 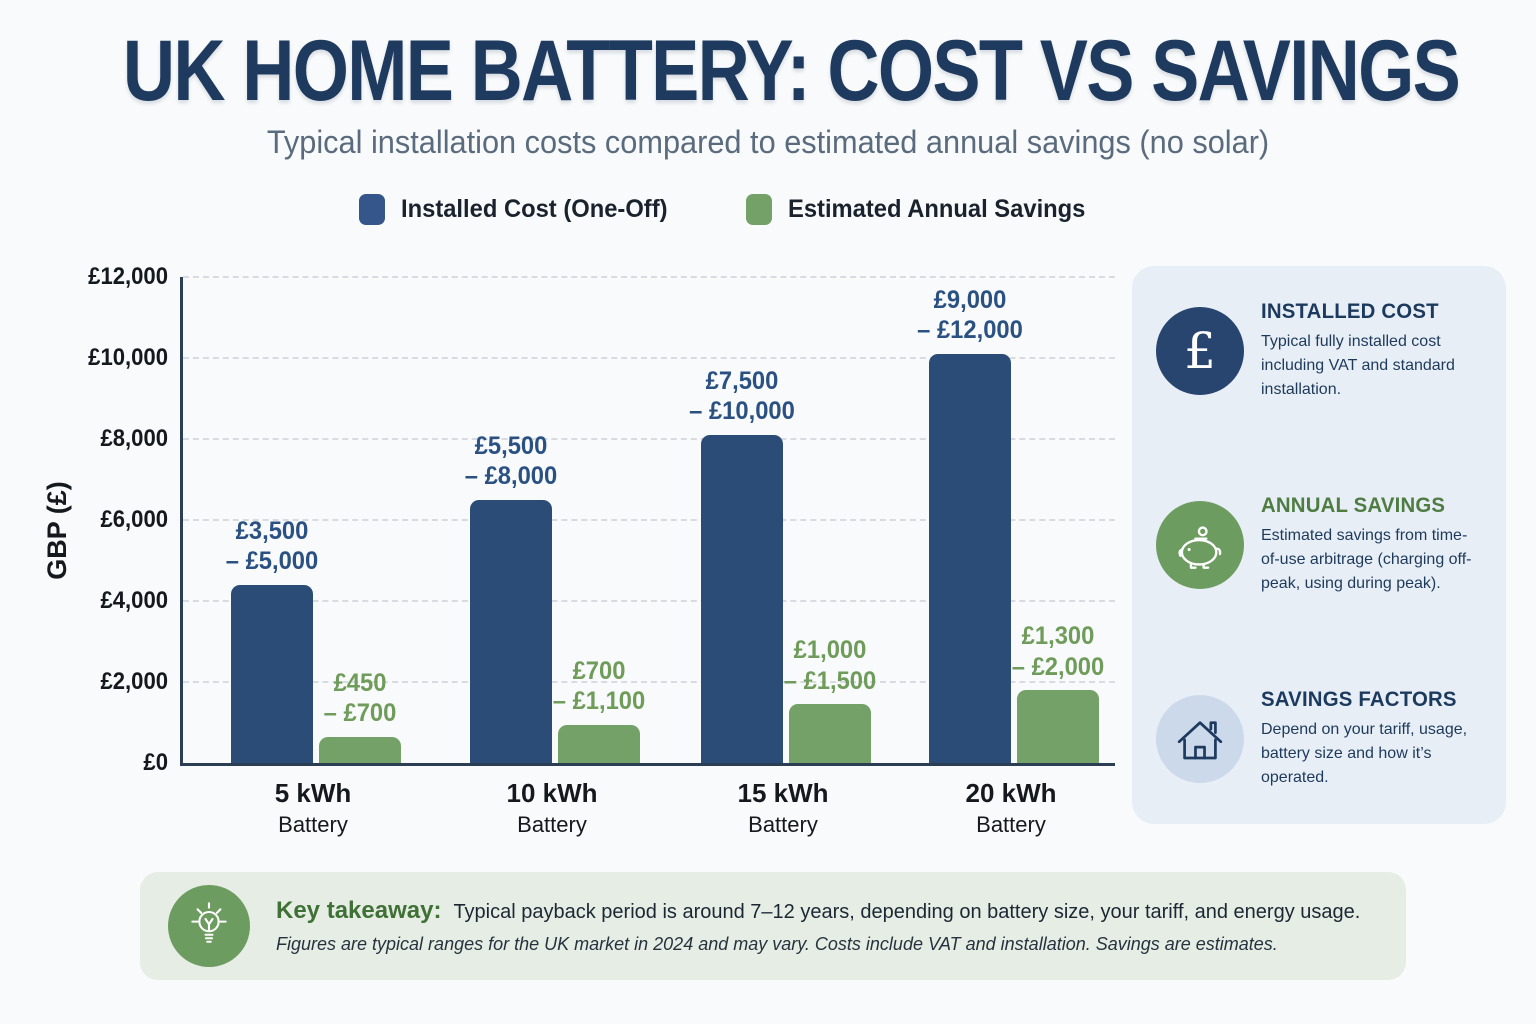 What do you see at coordinates (936, 209) in the screenshot?
I see `legend-label: Estimated Annual Savings` at bounding box center [936, 209].